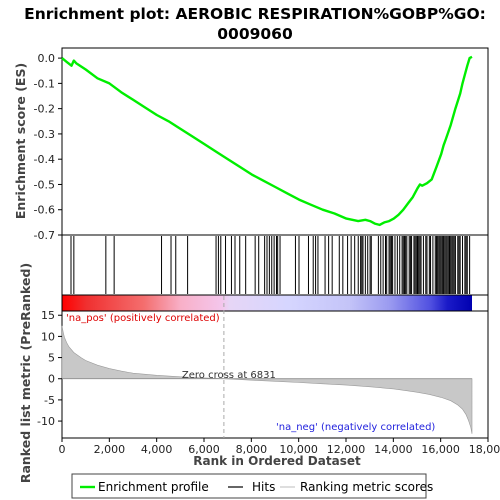 The width and height of the screenshot is (500, 500). What do you see at coordinates (249, 486) in the screenshot?
I see `legend-box` at bounding box center [249, 486].